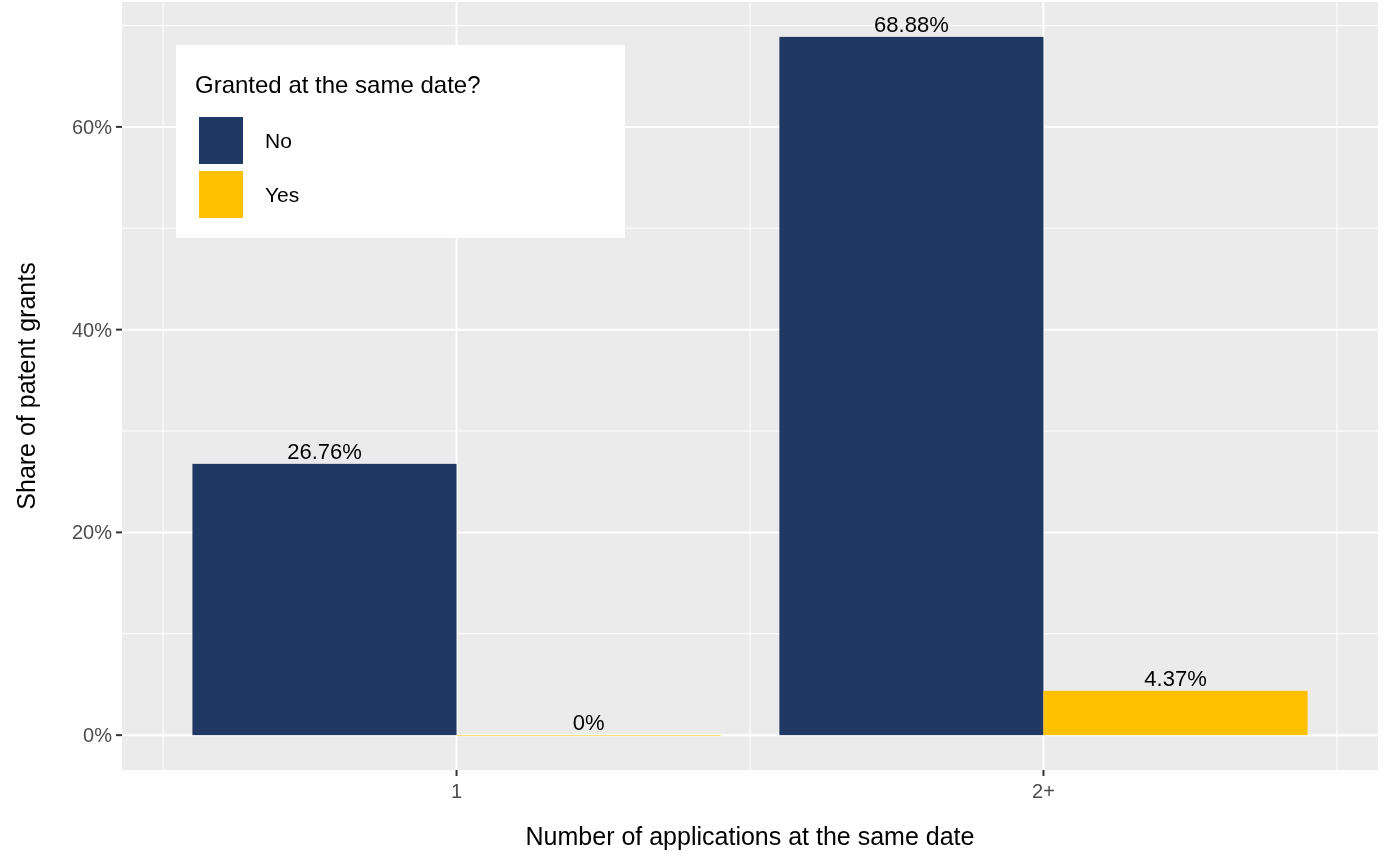  I want to click on y-tick-label: 20%, so click(92, 532).